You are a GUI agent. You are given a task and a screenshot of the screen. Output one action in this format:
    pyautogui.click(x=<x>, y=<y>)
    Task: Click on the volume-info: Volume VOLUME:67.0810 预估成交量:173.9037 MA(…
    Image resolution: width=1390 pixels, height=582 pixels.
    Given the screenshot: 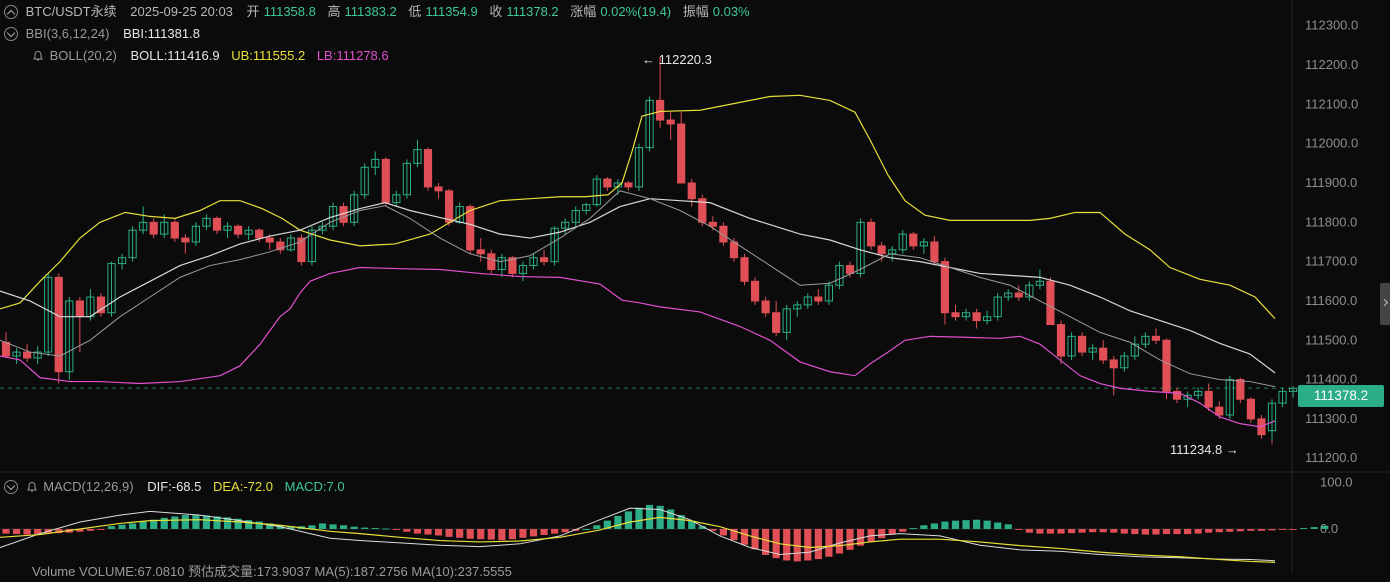 What is the action you would take?
    pyautogui.click(x=272, y=571)
    